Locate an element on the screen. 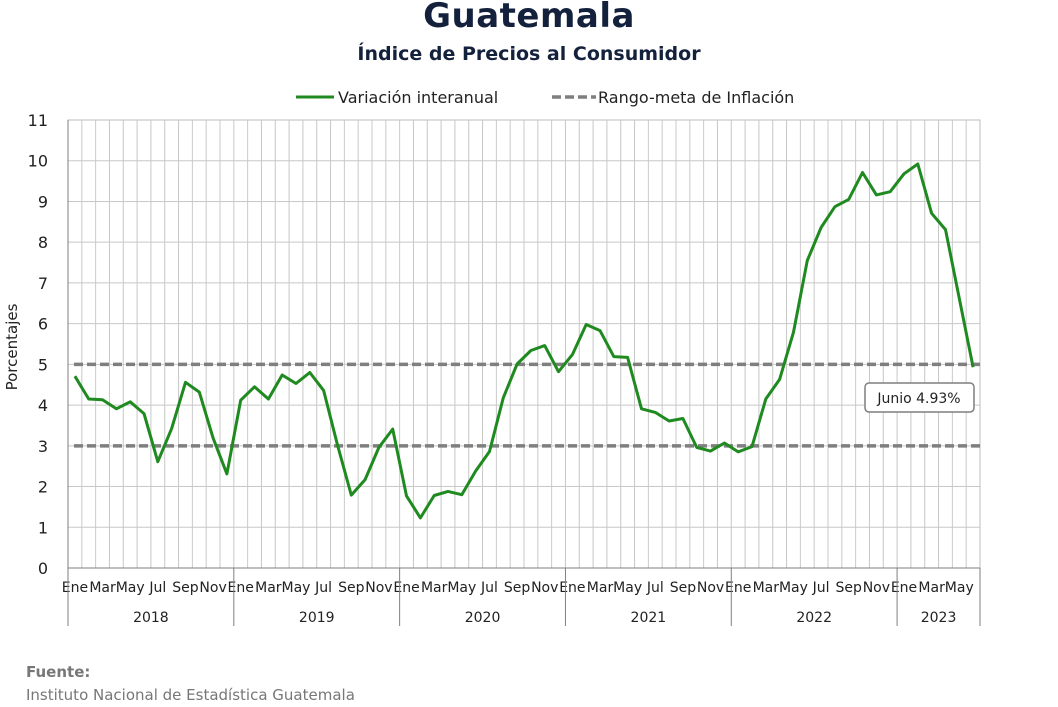 The image size is (1058, 707). legend-label-rango-meta: Rango-meta de Inflación is located at coordinates (696, 97).